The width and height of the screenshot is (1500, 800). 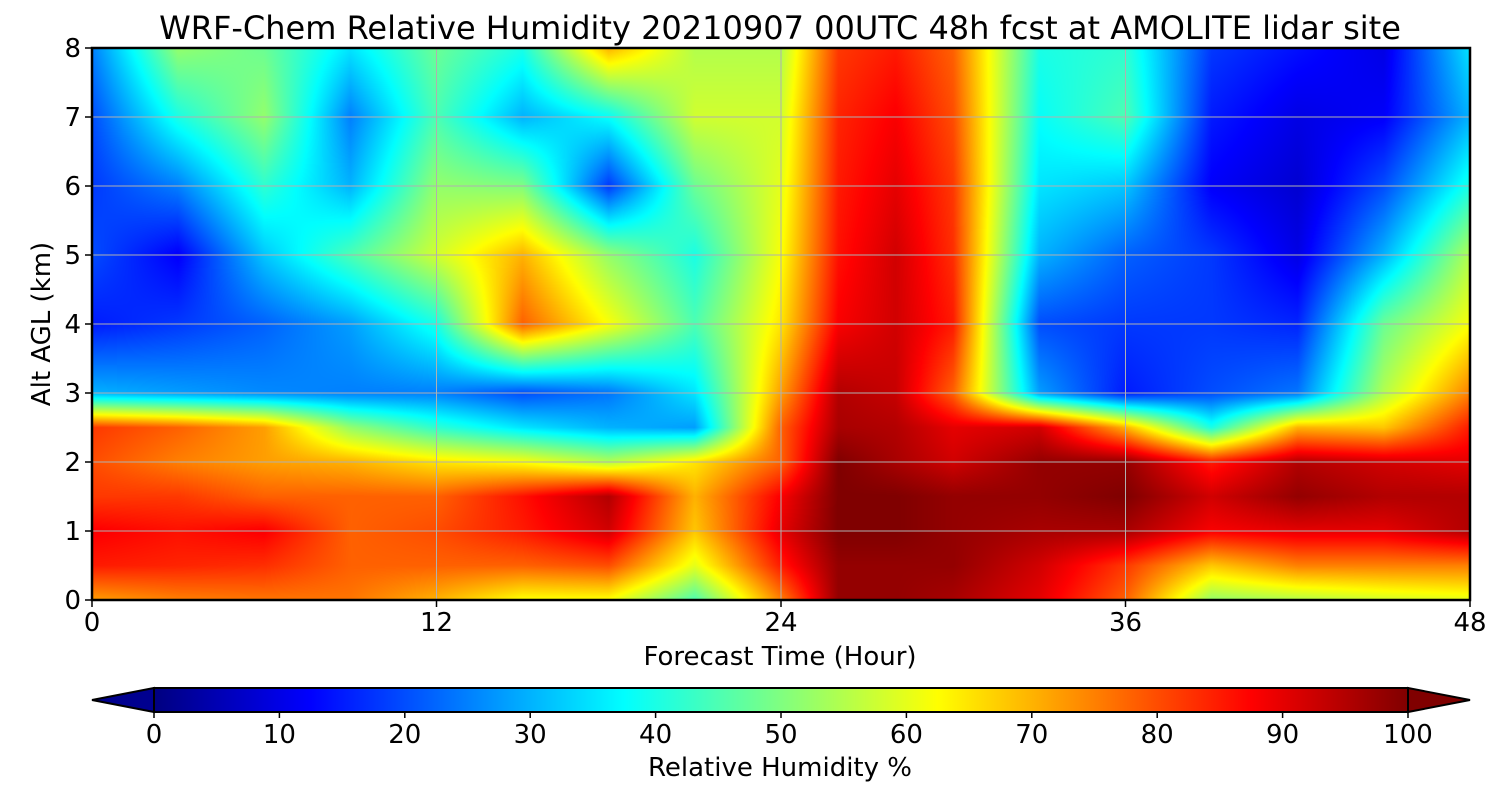 I want to click on colorbar-extend-high, so click(x=1439, y=700).